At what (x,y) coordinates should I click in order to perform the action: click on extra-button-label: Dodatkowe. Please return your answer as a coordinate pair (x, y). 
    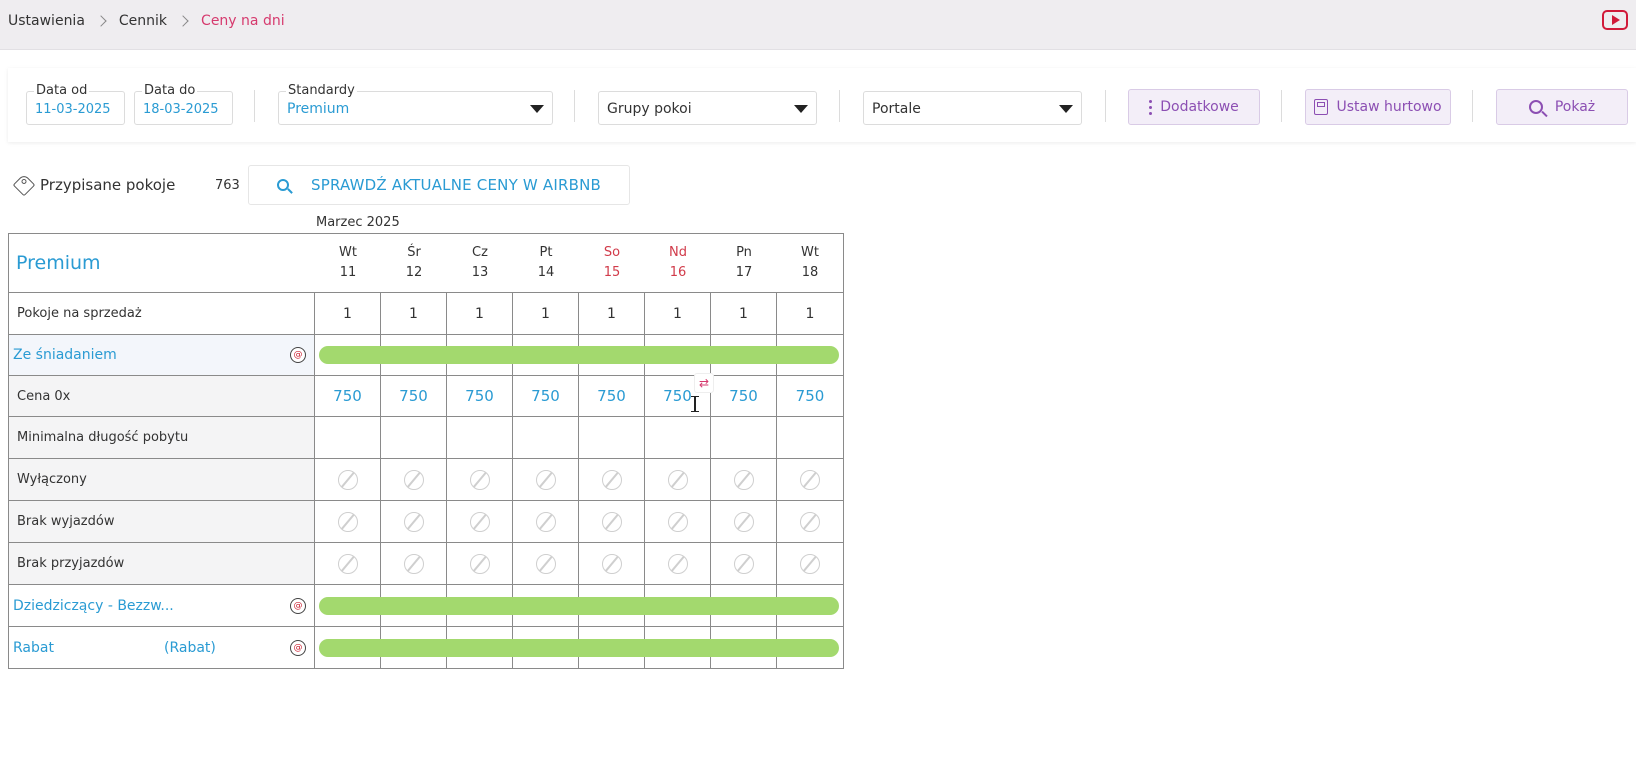
    Looking at the image, I should click on (1199, 107).